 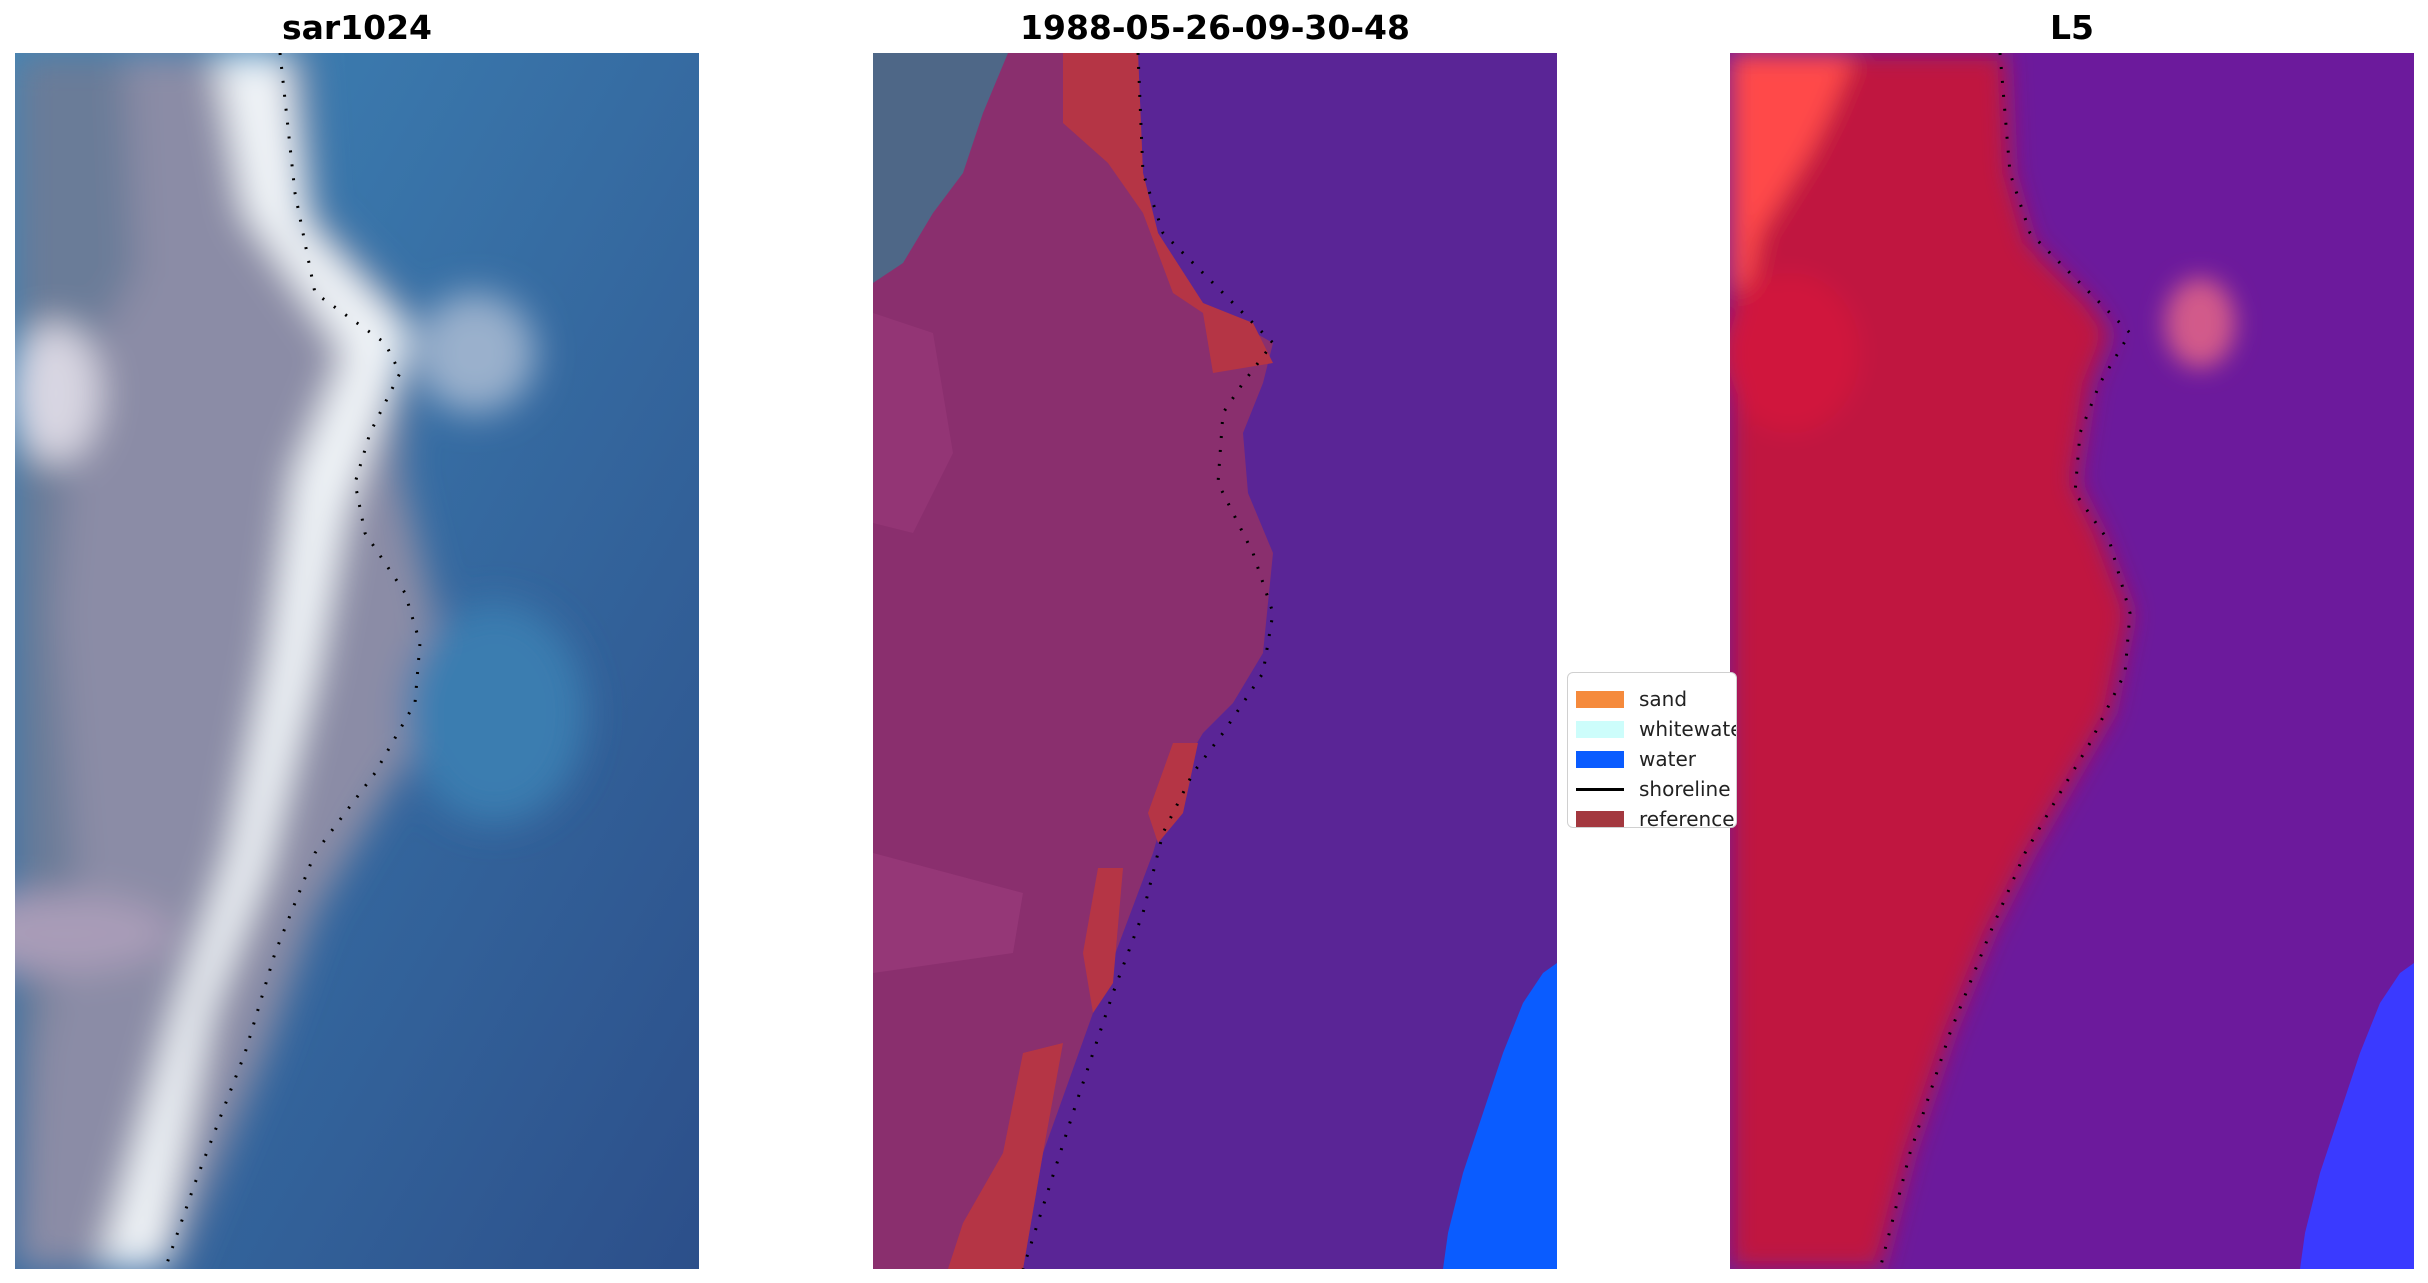 I want to click on whitewater-swatch-icon, so click(x=1600, y=729).